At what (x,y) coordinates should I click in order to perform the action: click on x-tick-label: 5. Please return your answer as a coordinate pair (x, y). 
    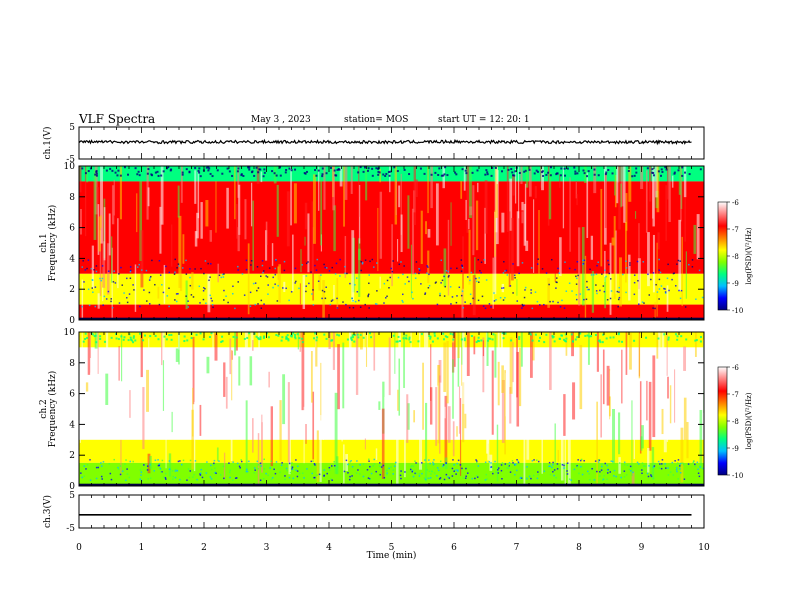
    Looking at the image, I should click on (392, 548).